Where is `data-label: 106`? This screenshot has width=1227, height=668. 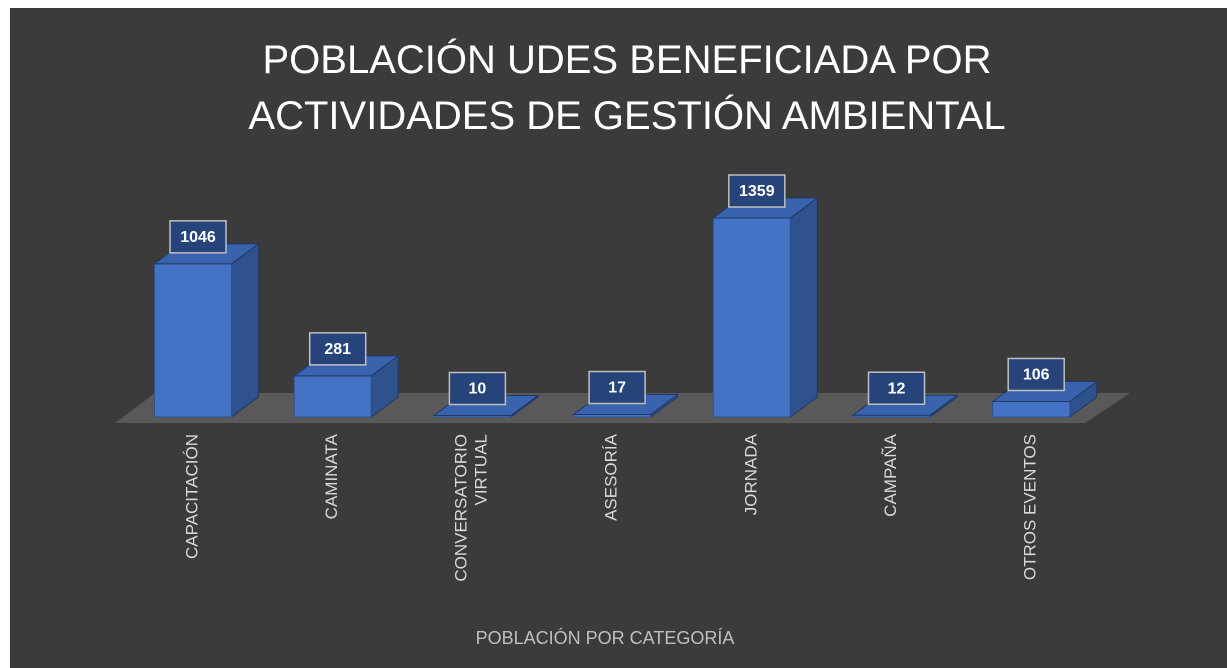 data-label: 106 is located at coordinates (1036, 375).